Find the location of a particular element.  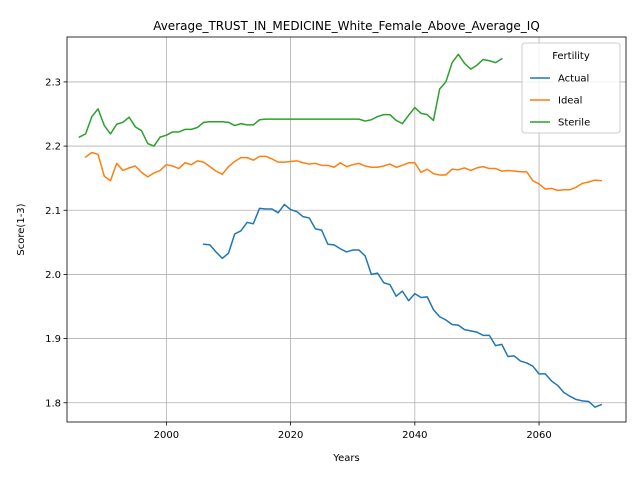

legend-entry-actual: Actual is located at coordinates (559, 79).